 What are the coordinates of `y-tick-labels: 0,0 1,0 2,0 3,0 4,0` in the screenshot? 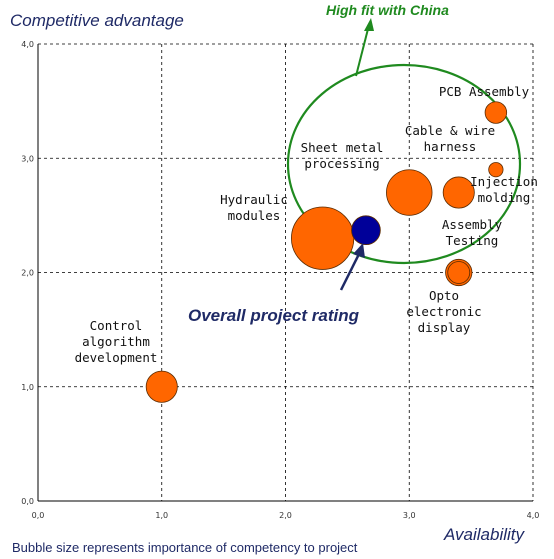 It's located at (27, 273).